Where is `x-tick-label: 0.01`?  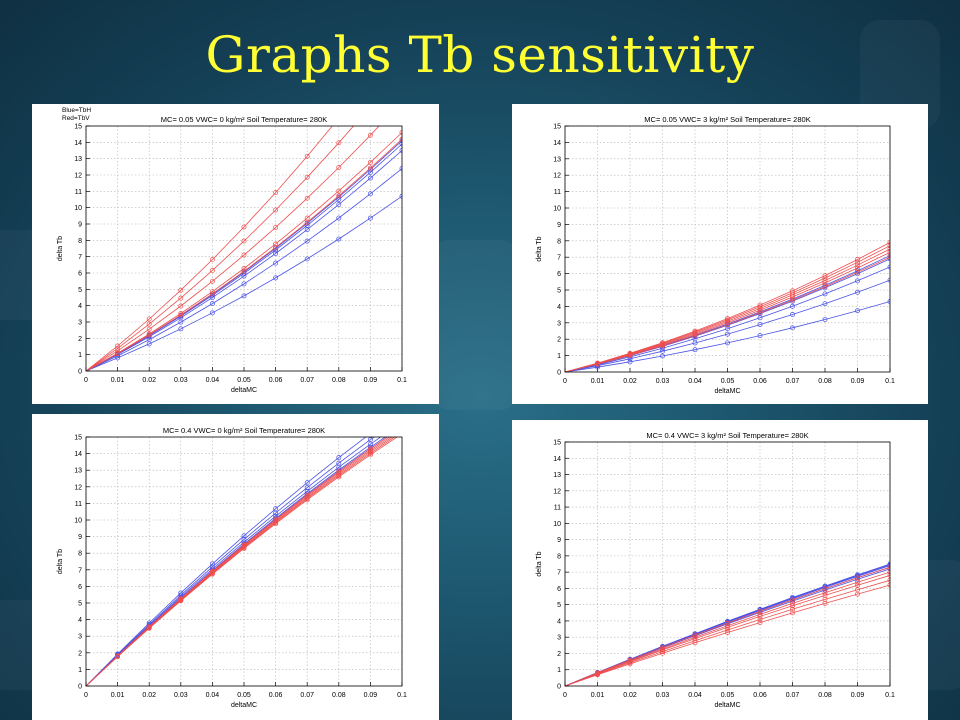
x-tick-label: 0.01 is located at coordinates (598, 381).